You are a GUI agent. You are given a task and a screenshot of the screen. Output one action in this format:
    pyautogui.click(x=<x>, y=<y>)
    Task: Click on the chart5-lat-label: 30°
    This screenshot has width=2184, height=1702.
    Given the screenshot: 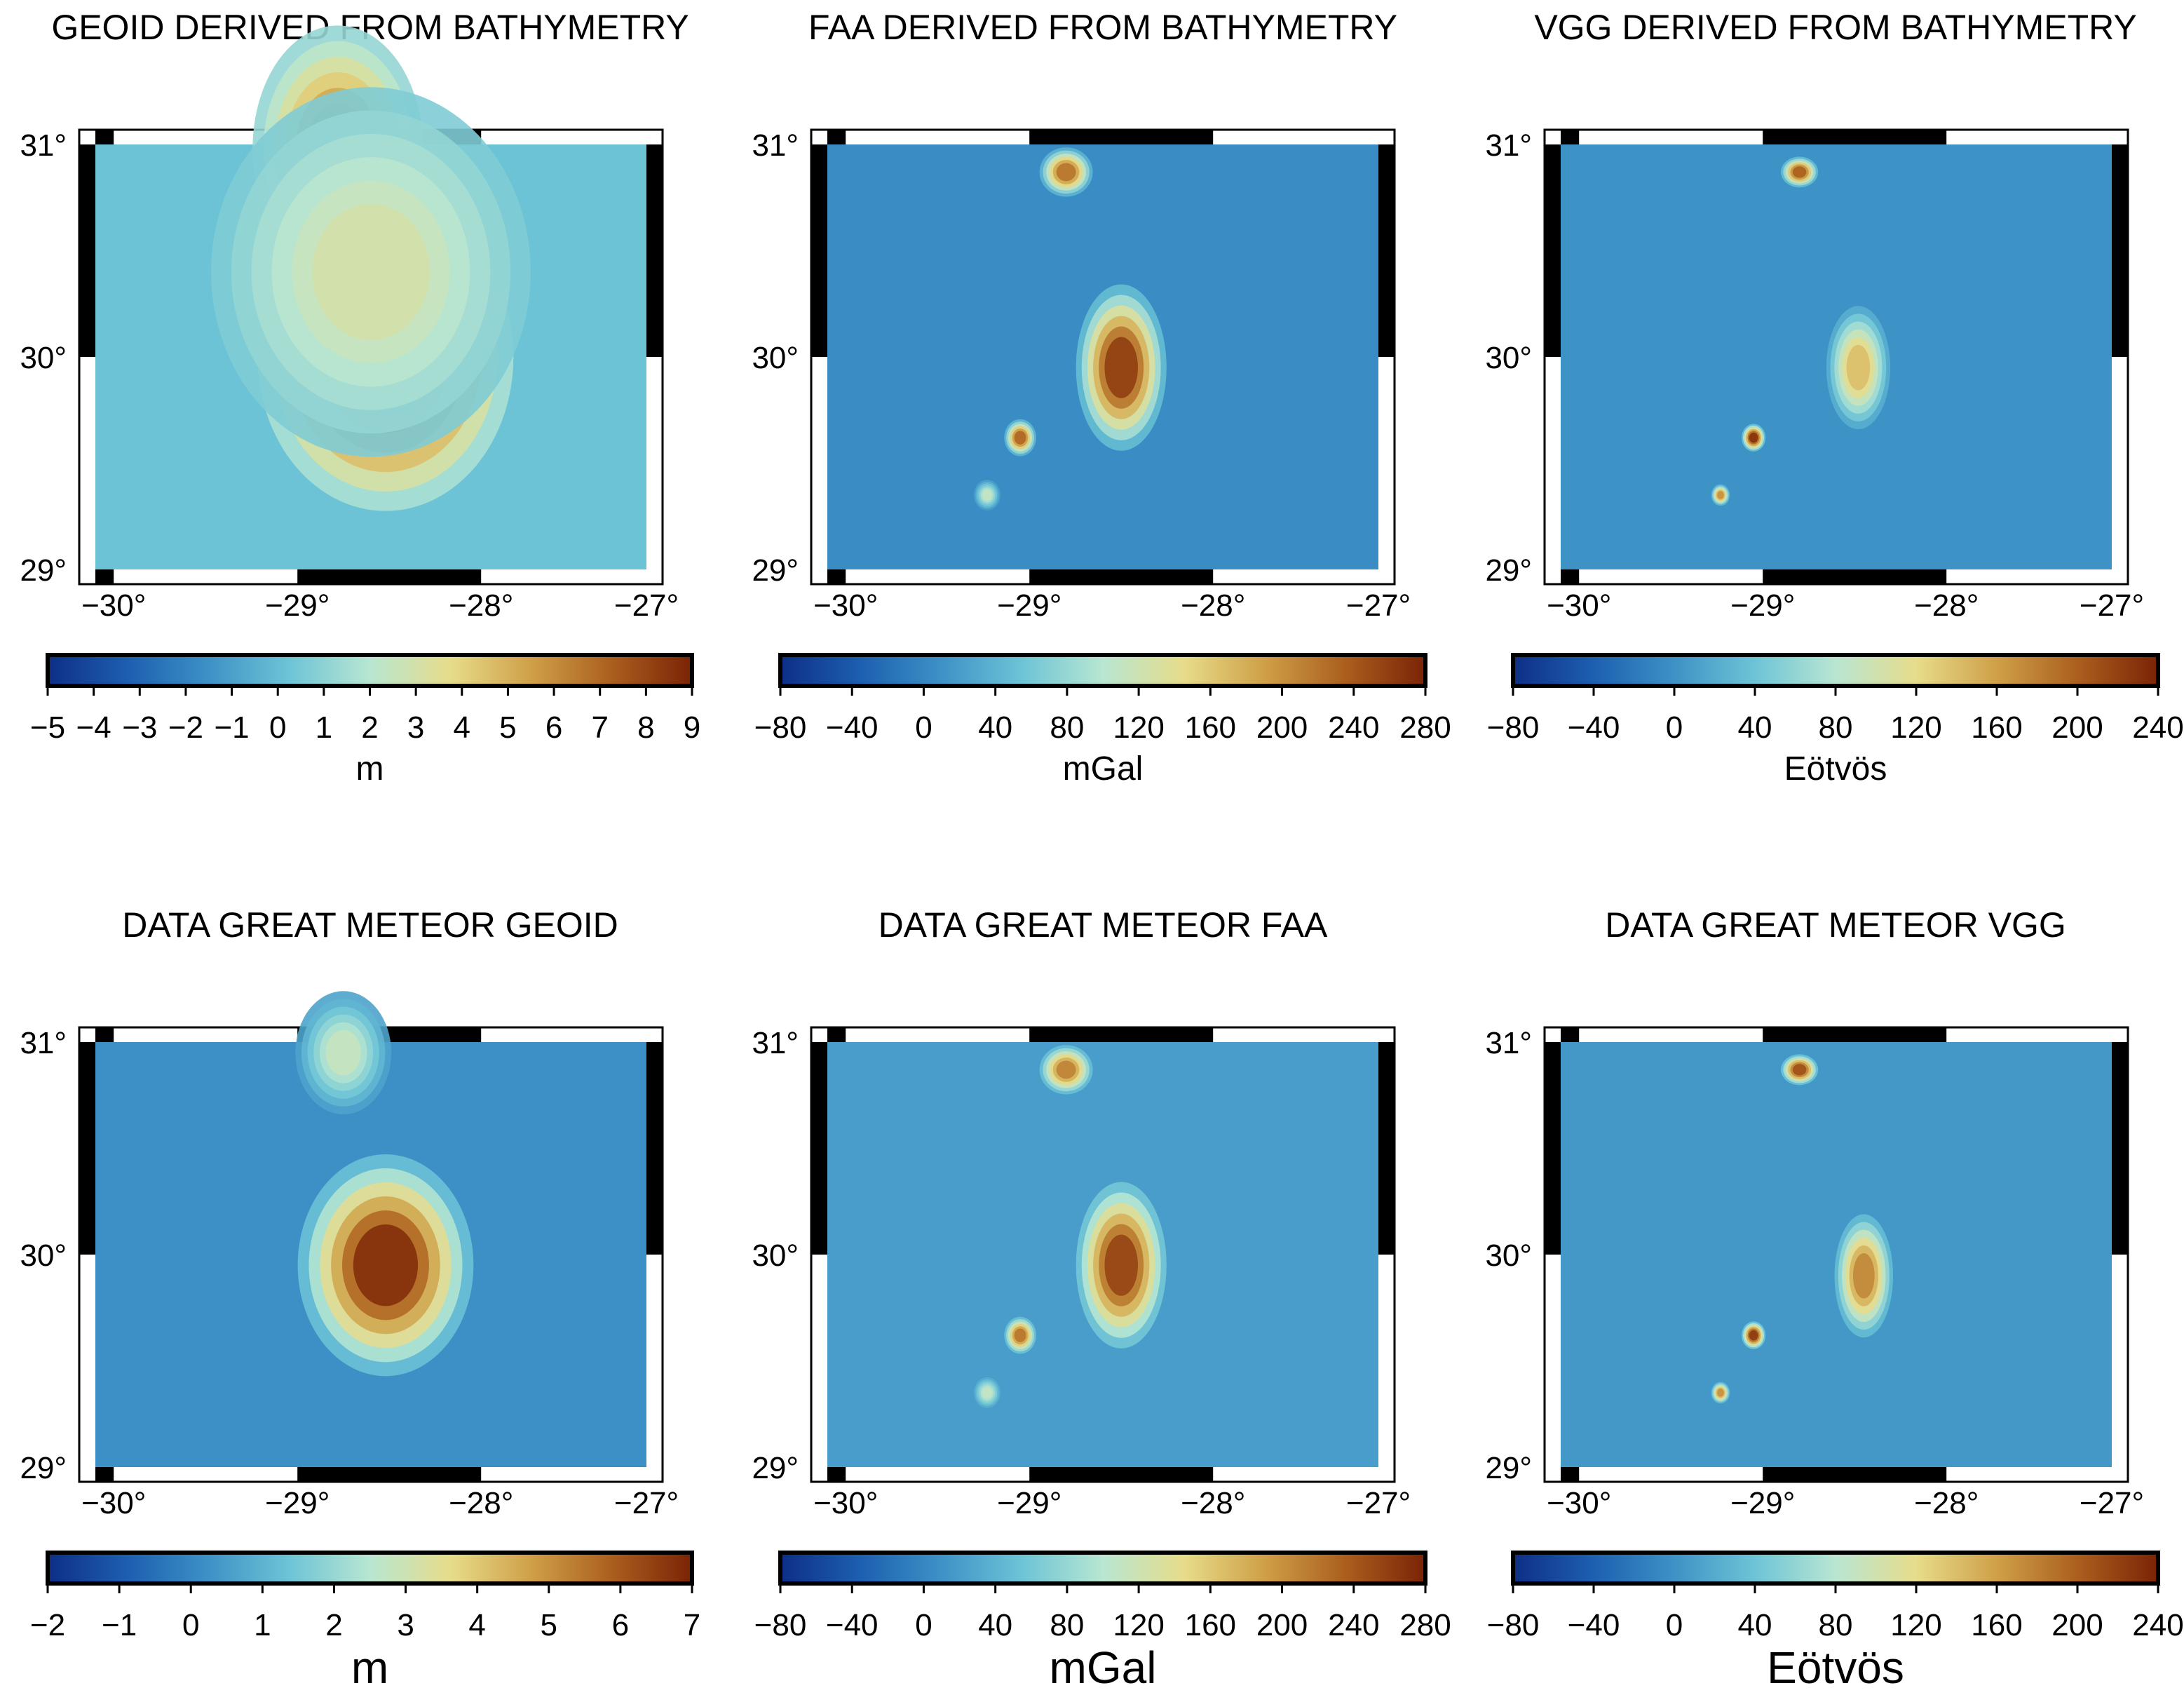 What is the action you would take?
    pyautogui.click(x=775, y=1255)
    